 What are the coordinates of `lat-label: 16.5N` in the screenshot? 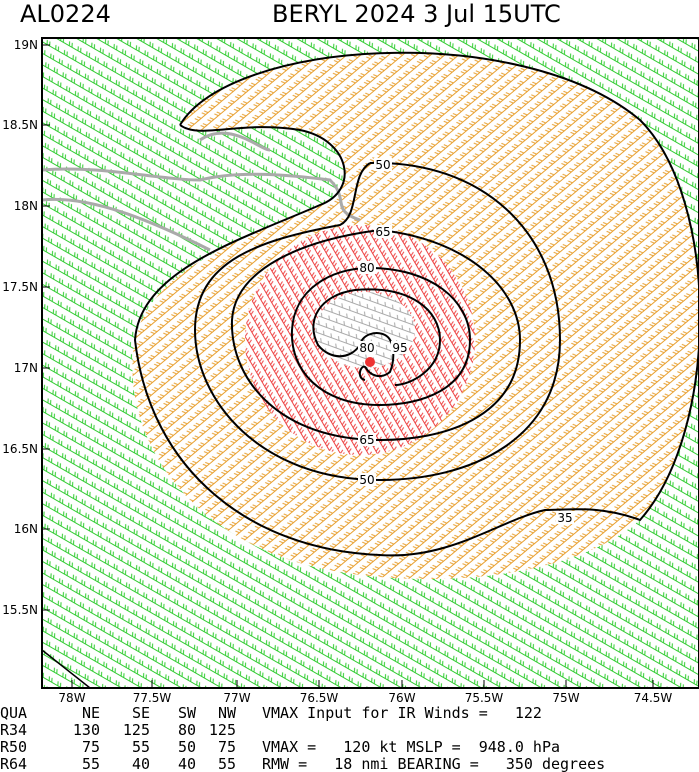 It's located at (20, 449).